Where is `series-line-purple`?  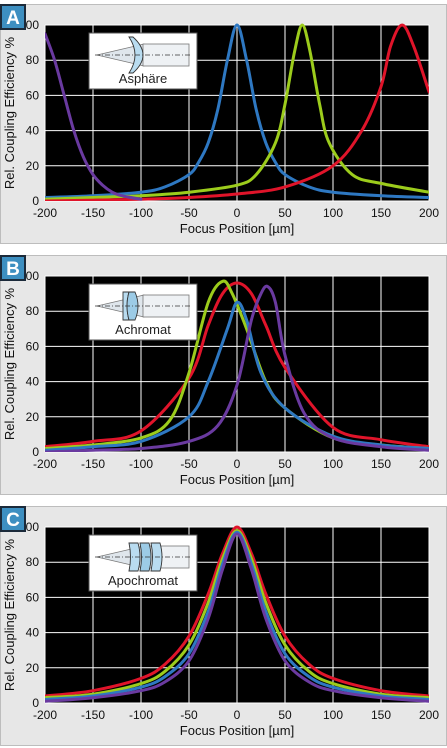 series-line-purple is located at coordinates (94, 116).